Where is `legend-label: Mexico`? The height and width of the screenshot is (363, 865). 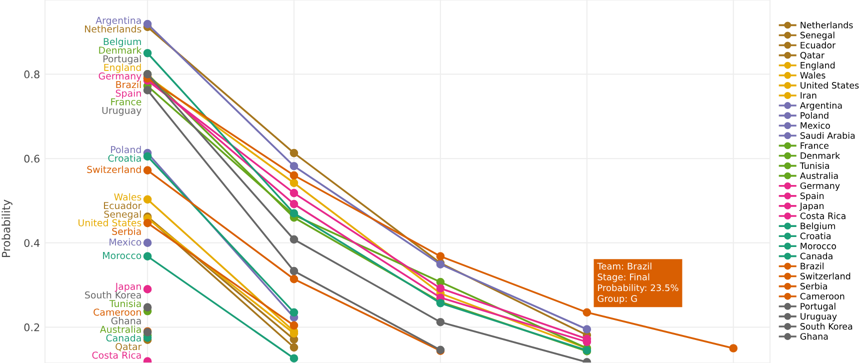
legend-label: Mexico is located at coordinates (815, 125).